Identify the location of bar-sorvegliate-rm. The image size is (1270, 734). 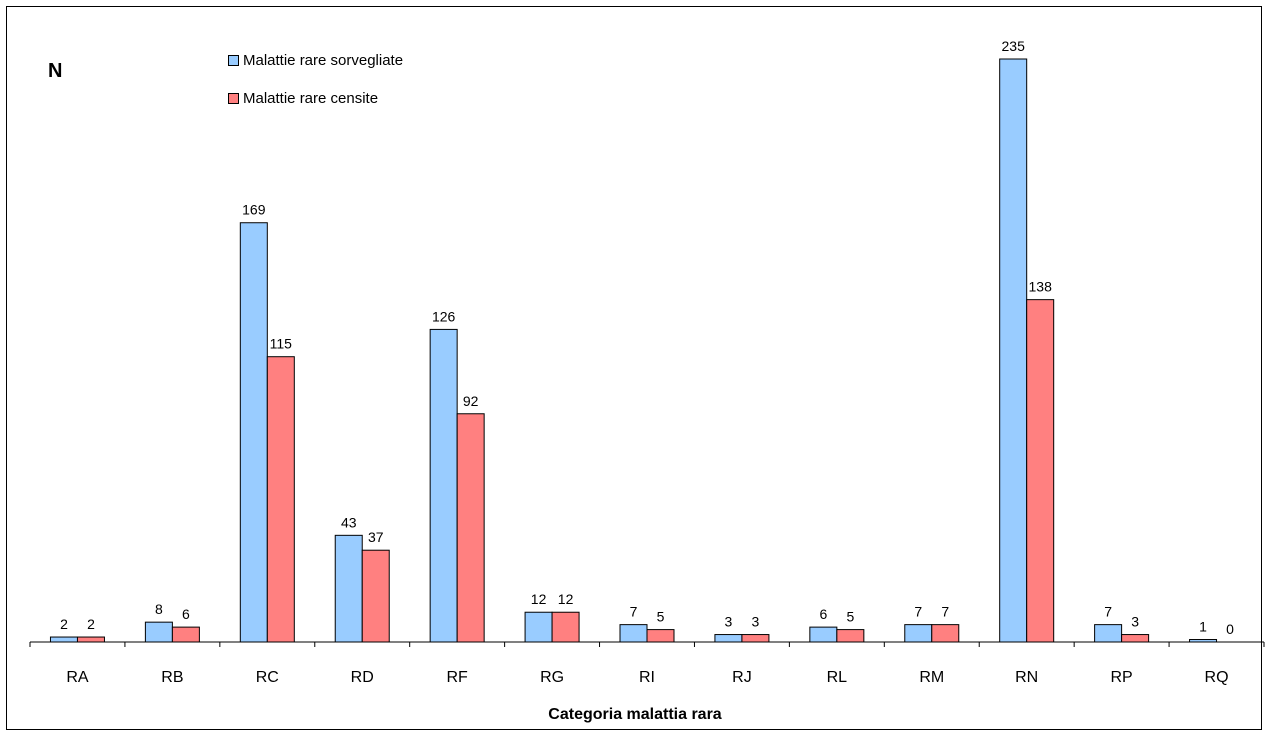
(918, 633).